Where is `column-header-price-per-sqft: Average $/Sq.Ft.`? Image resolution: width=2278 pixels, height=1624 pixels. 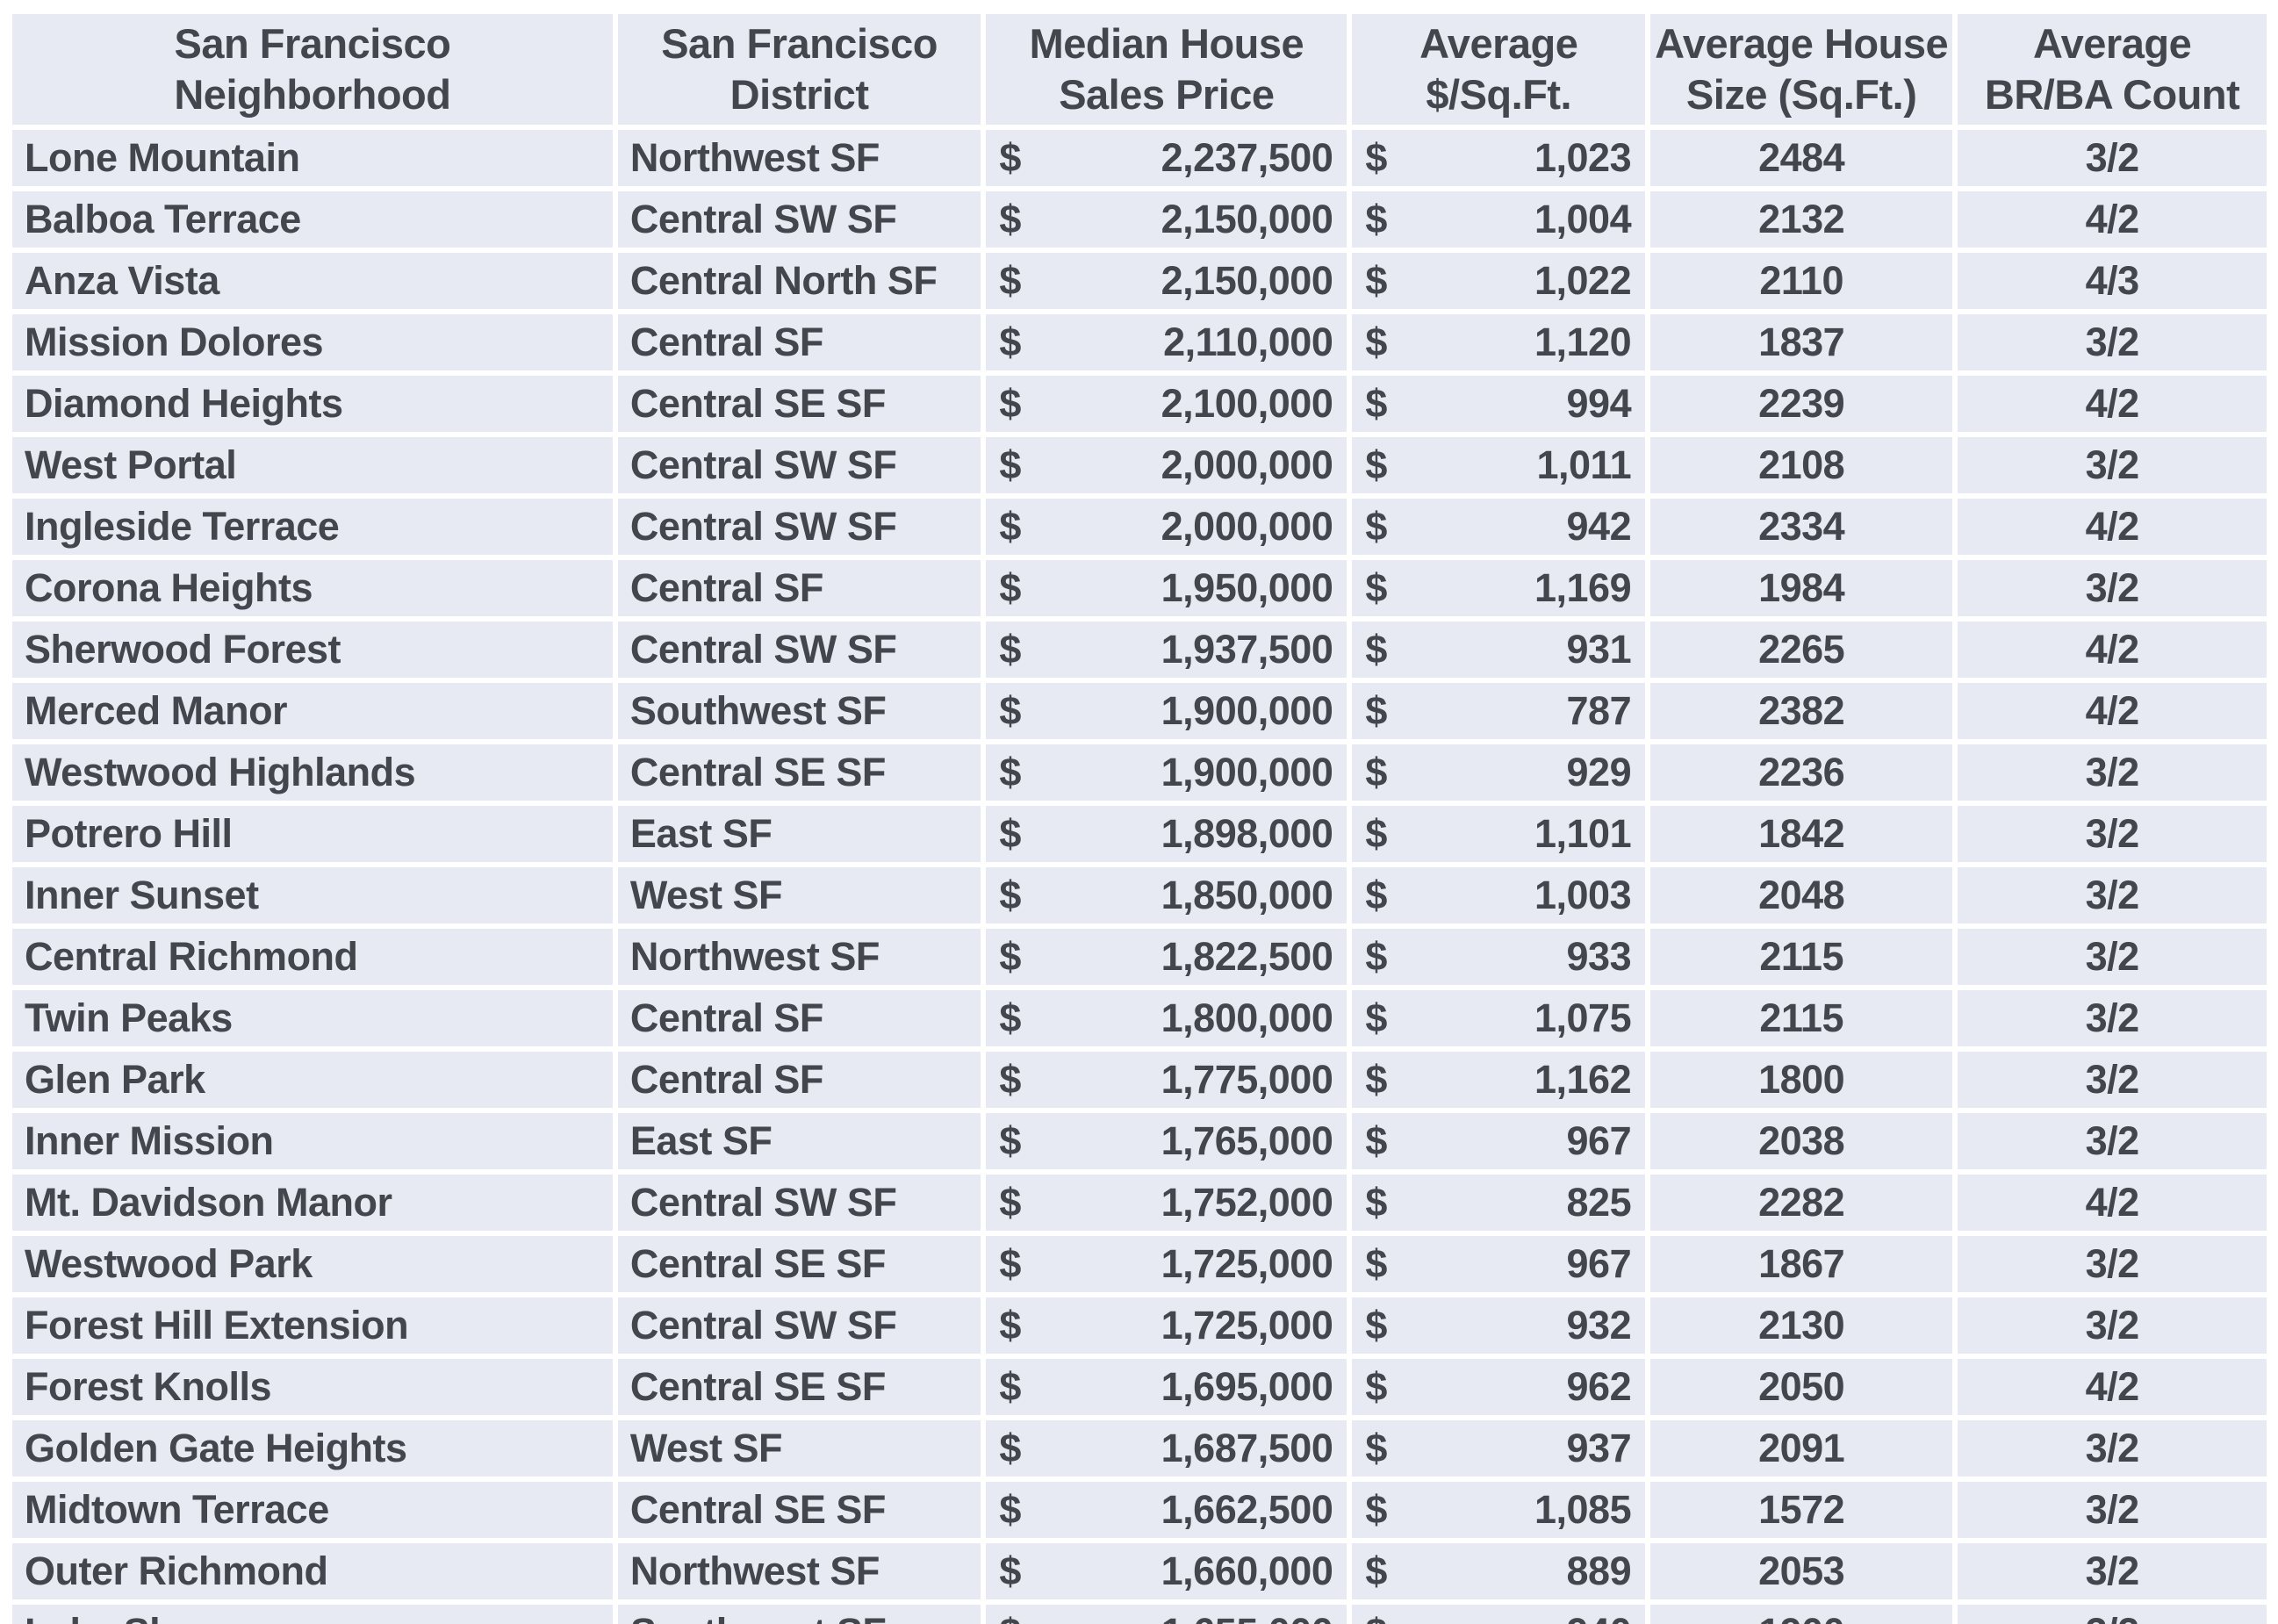 column-header-price-per-sqft: Average $/Sq.Ft. is located at coordinates (1499, 69).